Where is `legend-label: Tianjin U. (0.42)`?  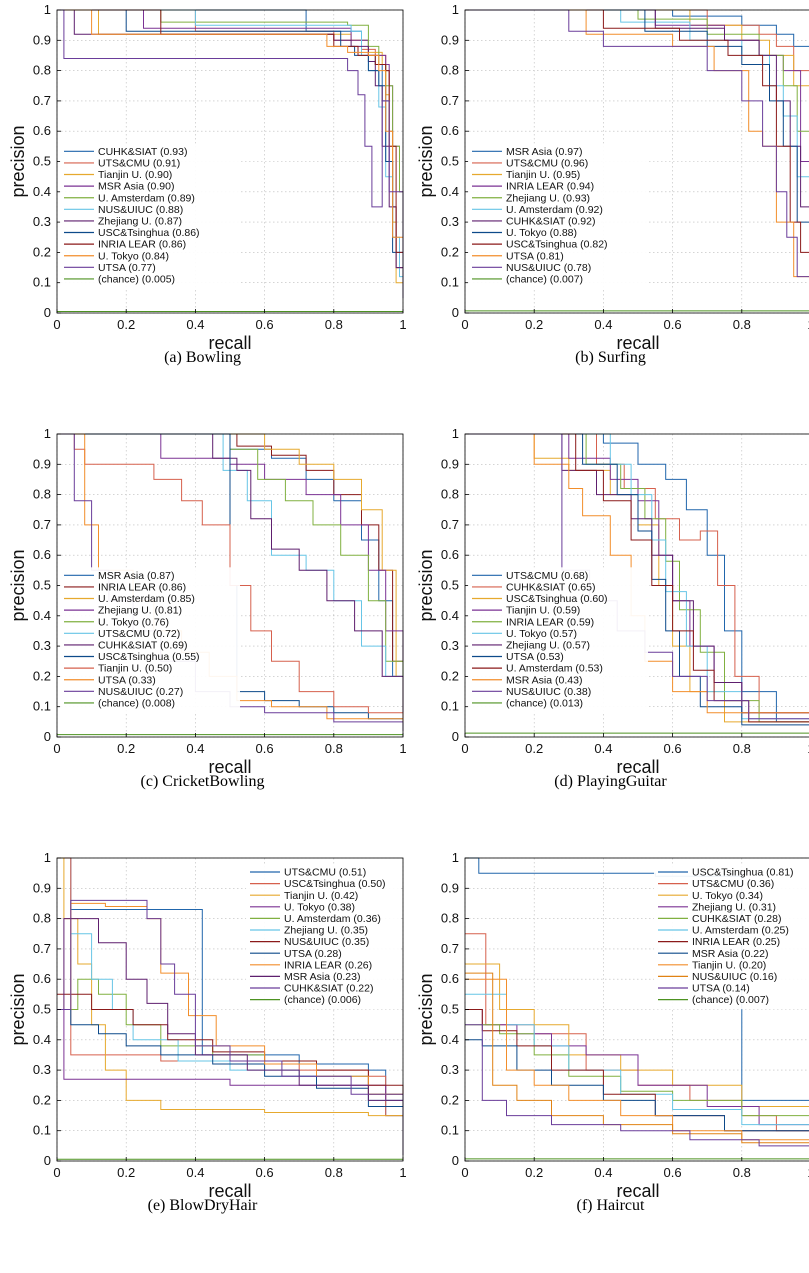 legend-label: Tianjin U. (0.42) is located at coordinates (321, 896).